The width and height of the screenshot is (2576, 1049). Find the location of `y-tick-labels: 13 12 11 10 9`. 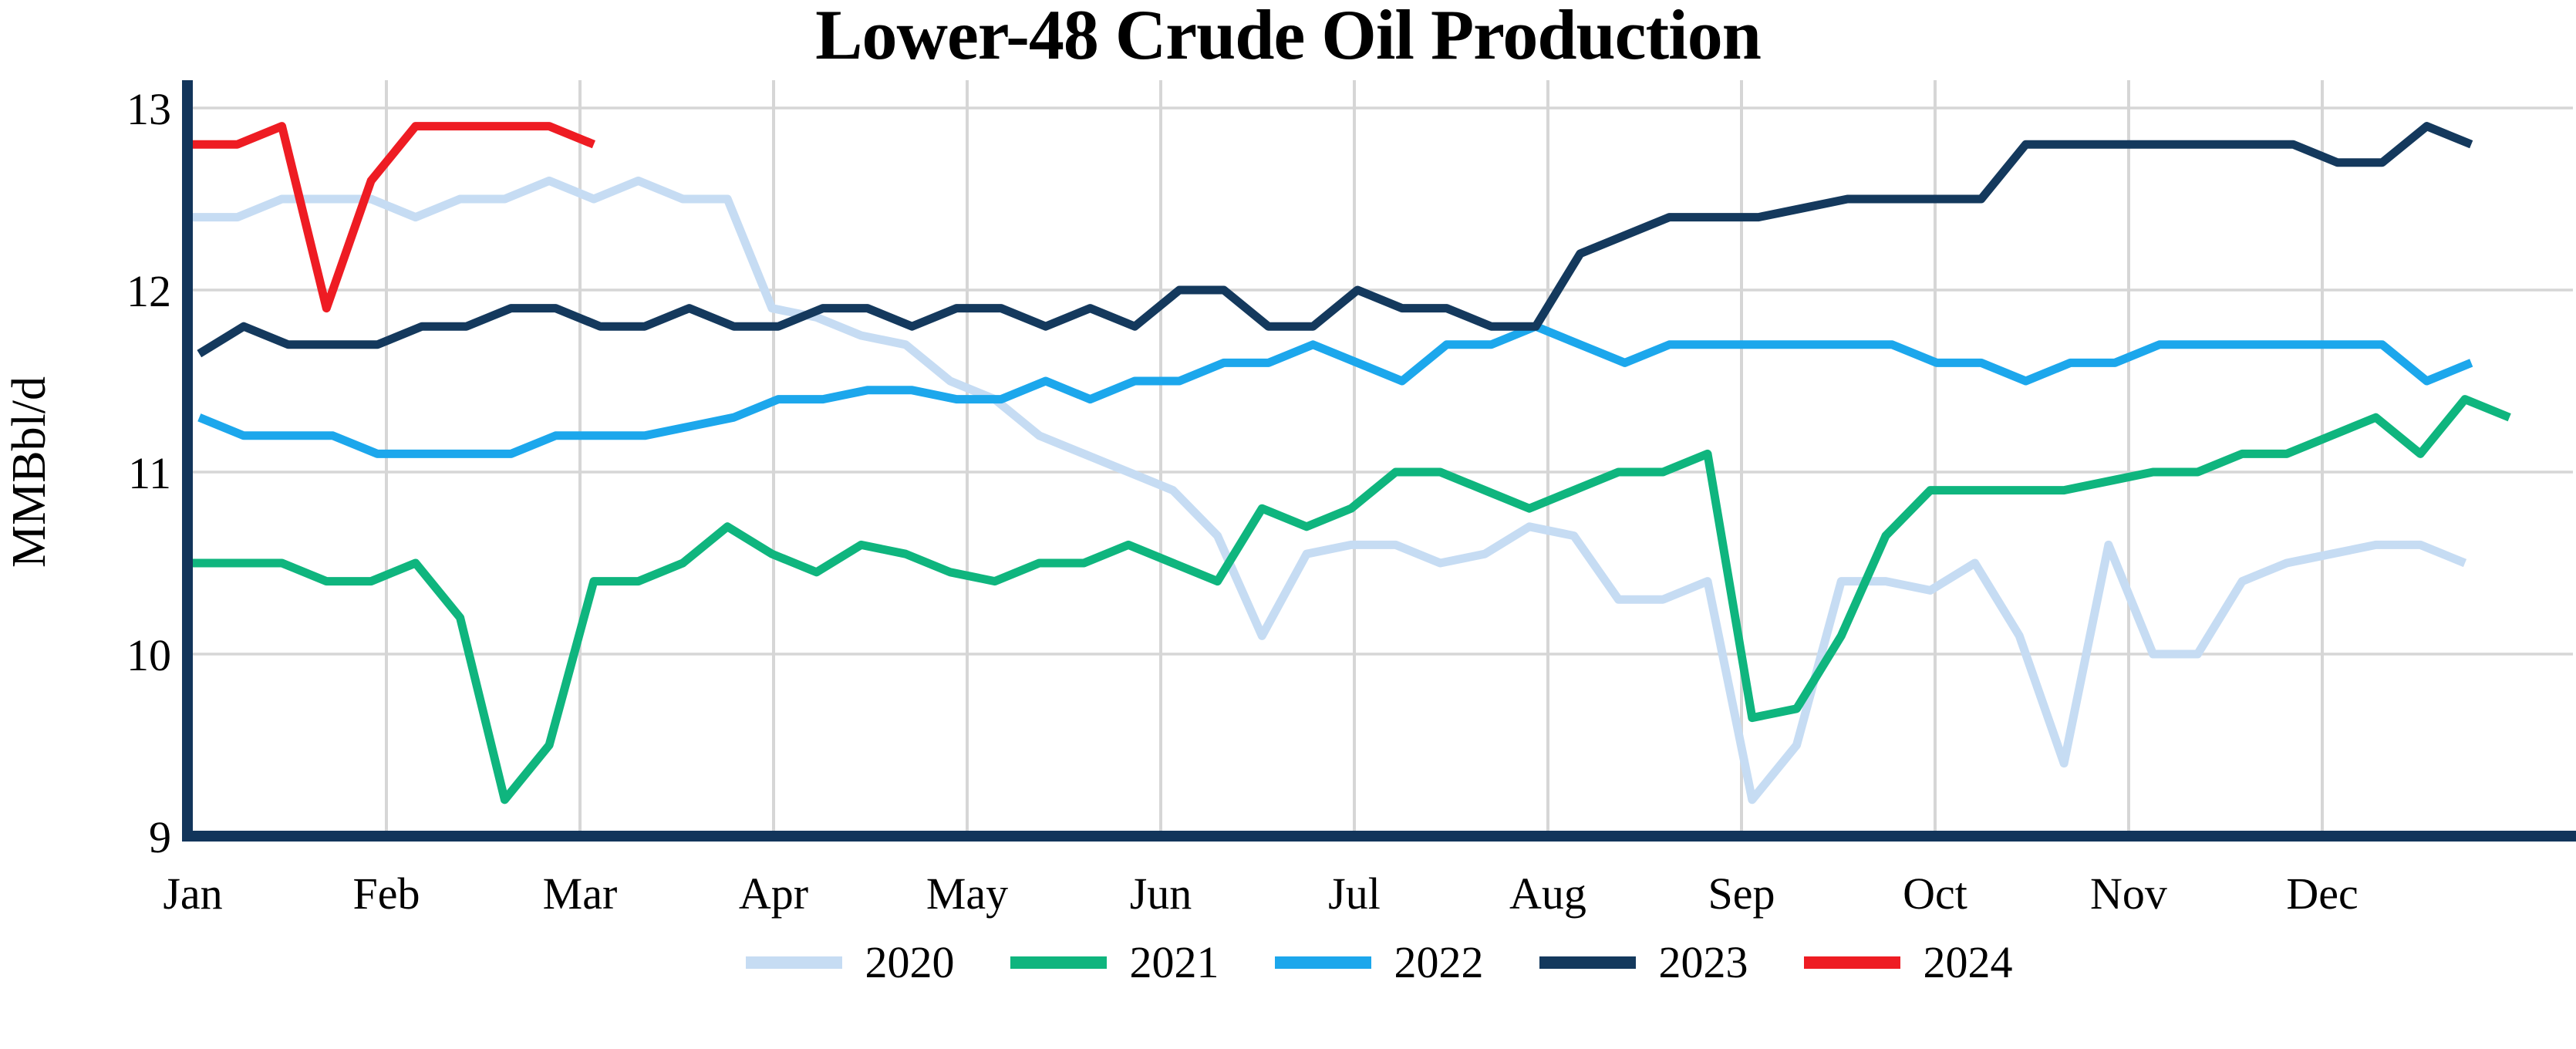

y-tick-labels: 13 12 11 10 9 is located at coordinates (148, 473).